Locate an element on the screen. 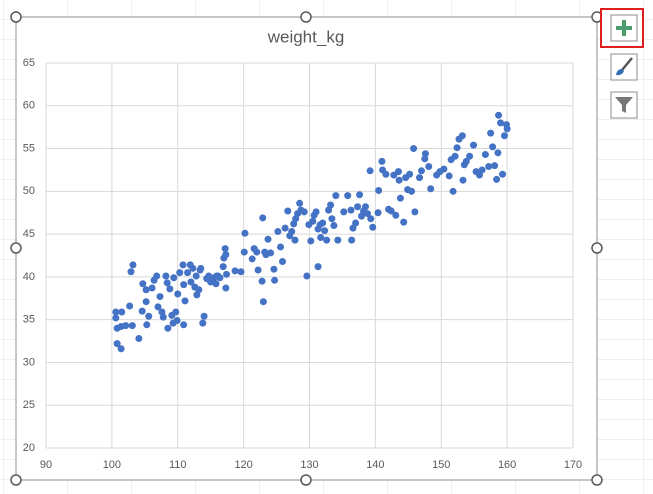 The width and height of the screenshot is (653, 494). y-tick-label: 35 is located at coordinates (29, 320).